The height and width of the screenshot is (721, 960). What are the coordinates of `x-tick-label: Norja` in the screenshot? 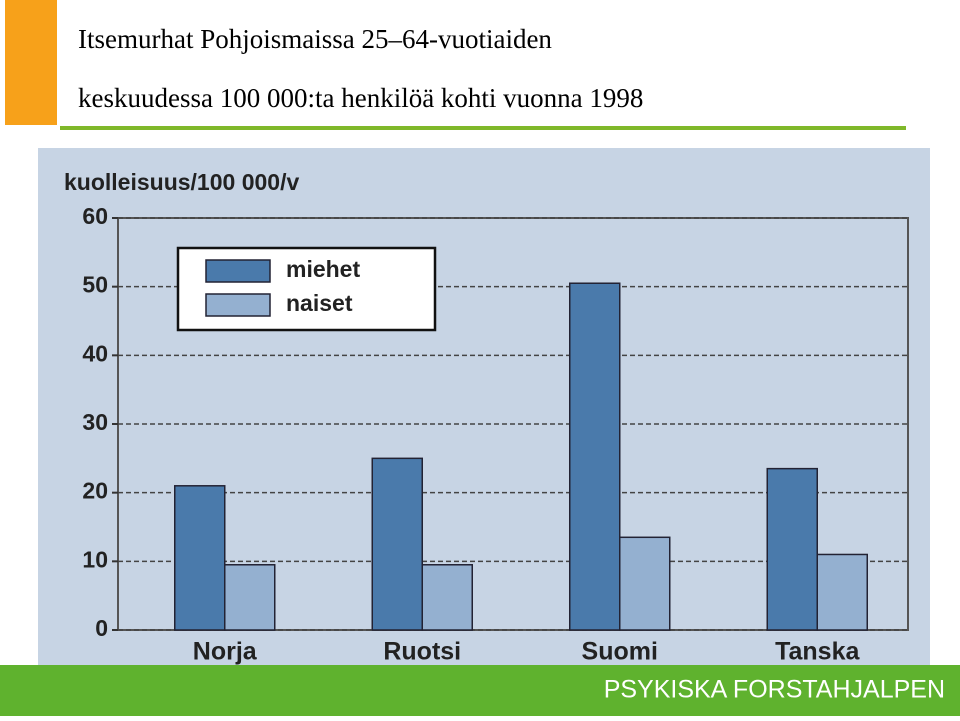 It's located at (225, 652).